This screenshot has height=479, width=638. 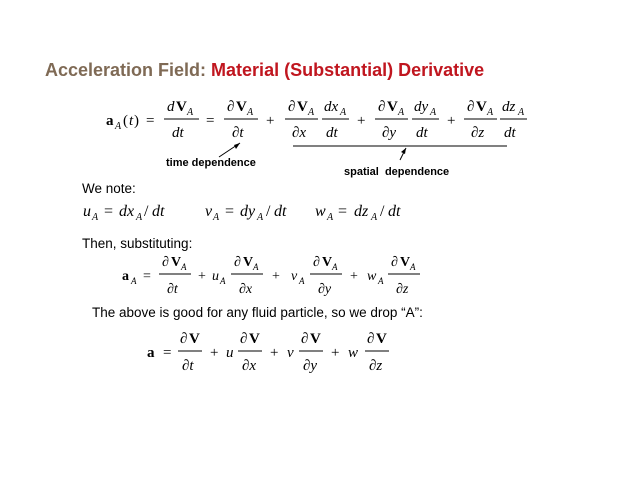 I want to click on we-note-text: We note:, so click(x=109, y=188).